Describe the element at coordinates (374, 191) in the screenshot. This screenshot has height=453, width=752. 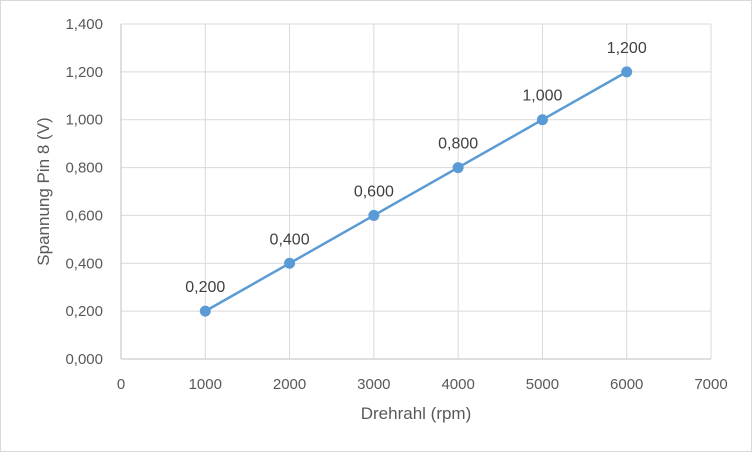
I see `data-label: 0,600` at that location.